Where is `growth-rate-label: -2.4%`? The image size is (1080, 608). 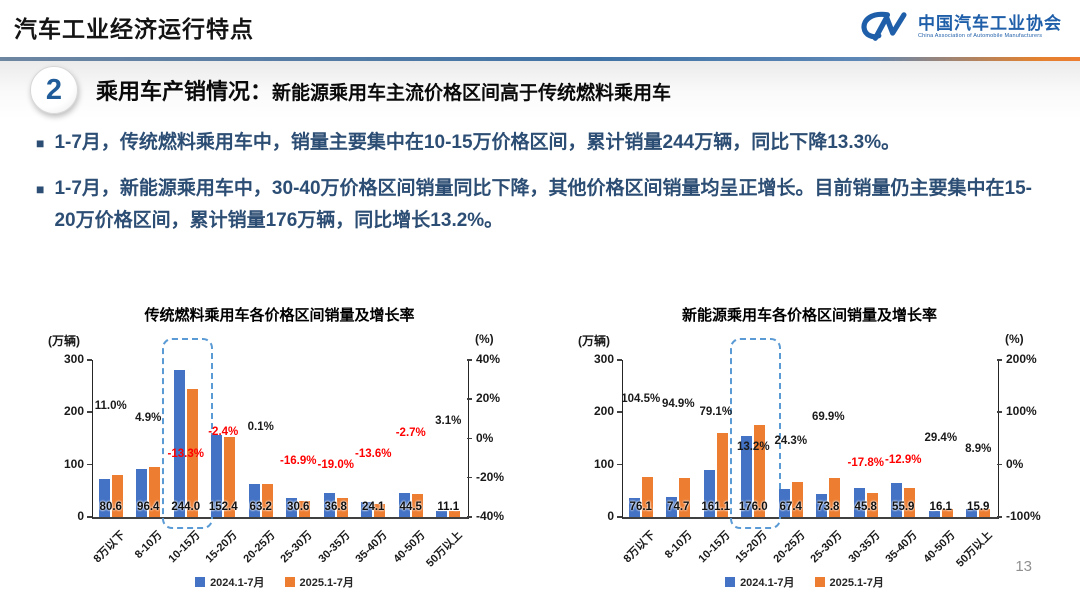 growth-rate-label: -2.4% is located at coordinates (223, 432).